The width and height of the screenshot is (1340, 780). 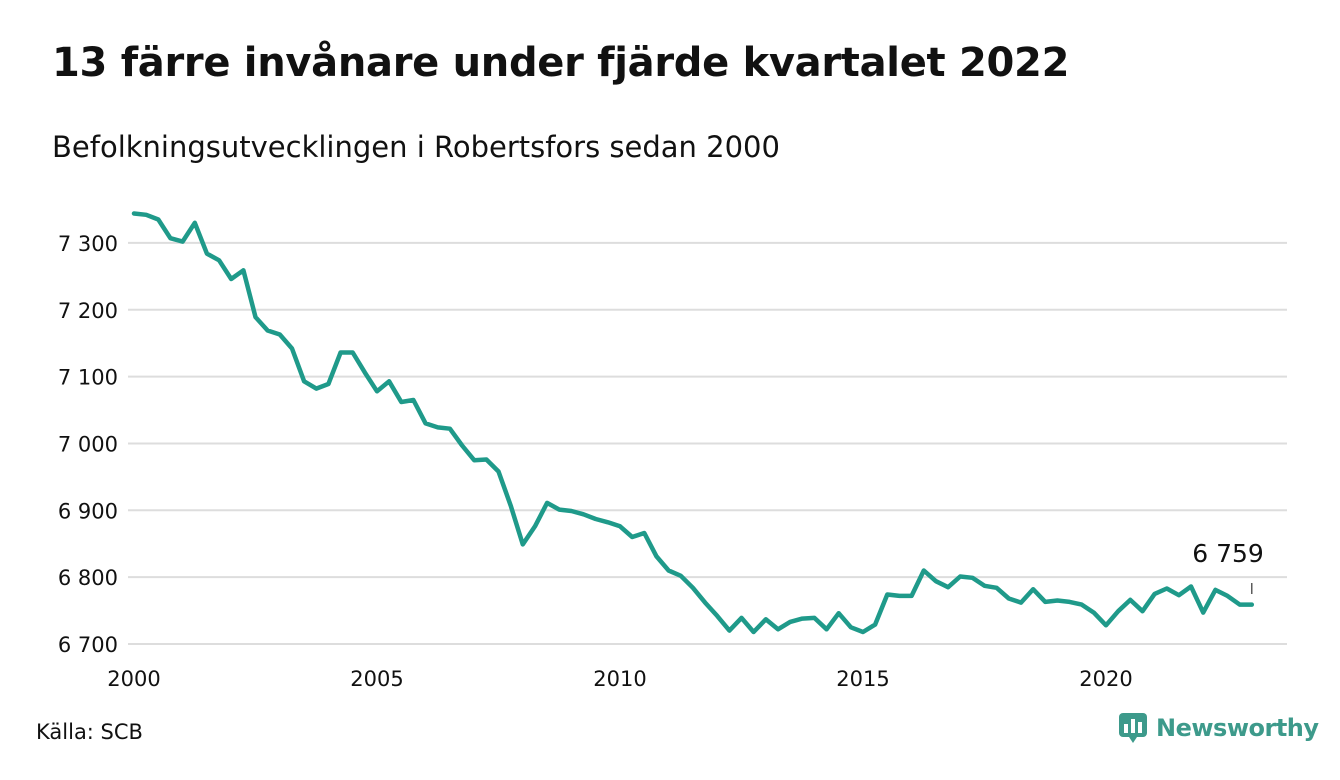 I want to click on last-value-label: 6 759, so click(x=1228, y=553).